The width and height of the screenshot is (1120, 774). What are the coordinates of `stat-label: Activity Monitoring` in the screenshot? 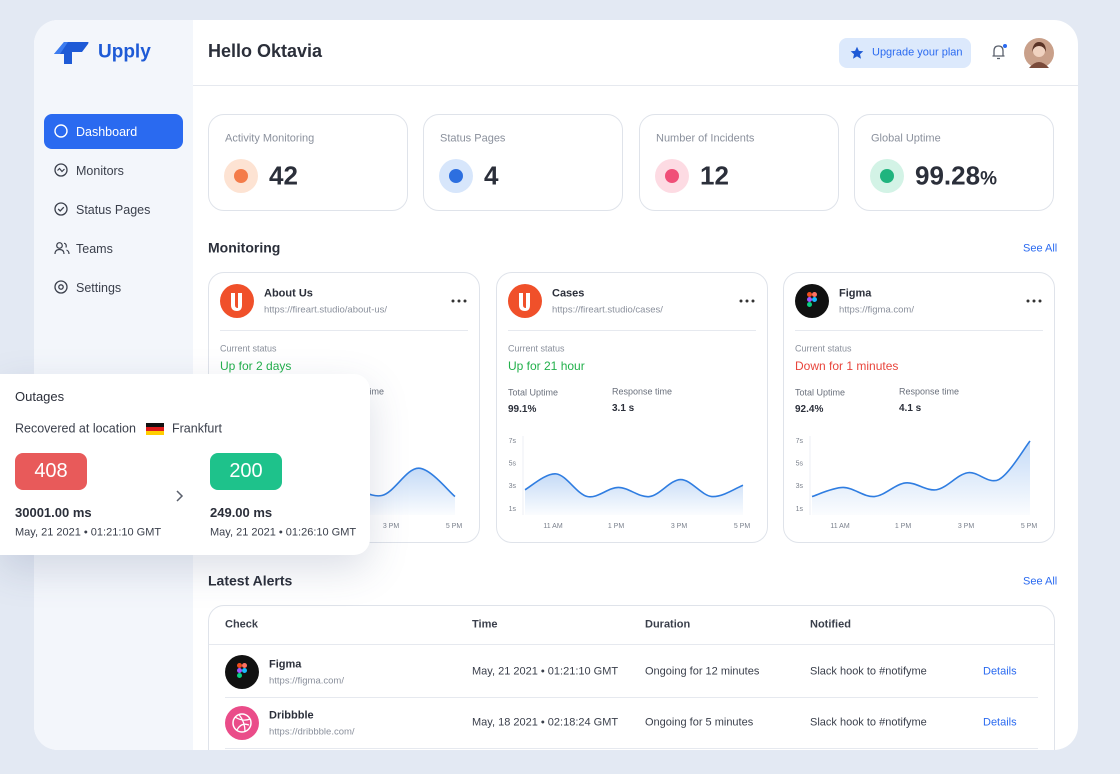 It's located at (270, 138).